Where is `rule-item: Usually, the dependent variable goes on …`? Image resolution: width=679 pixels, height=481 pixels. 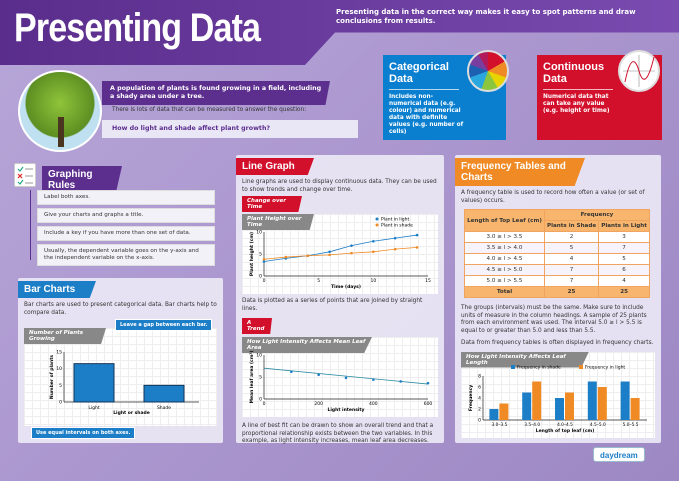 rule-item: Usually, the dependent variable goes on … is located at coordinates (126, 255).